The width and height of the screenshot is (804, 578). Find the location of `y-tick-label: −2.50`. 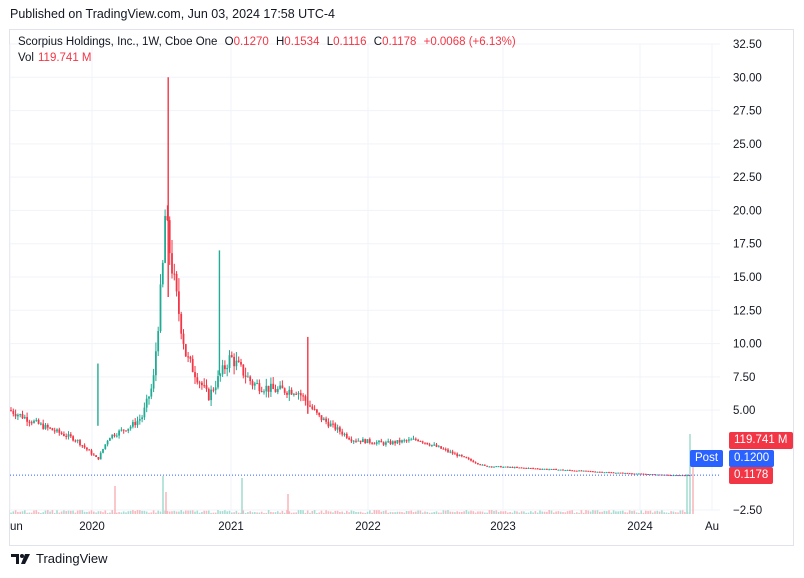

y-tick-label: −2.50 is located at coordinates (747, 511).